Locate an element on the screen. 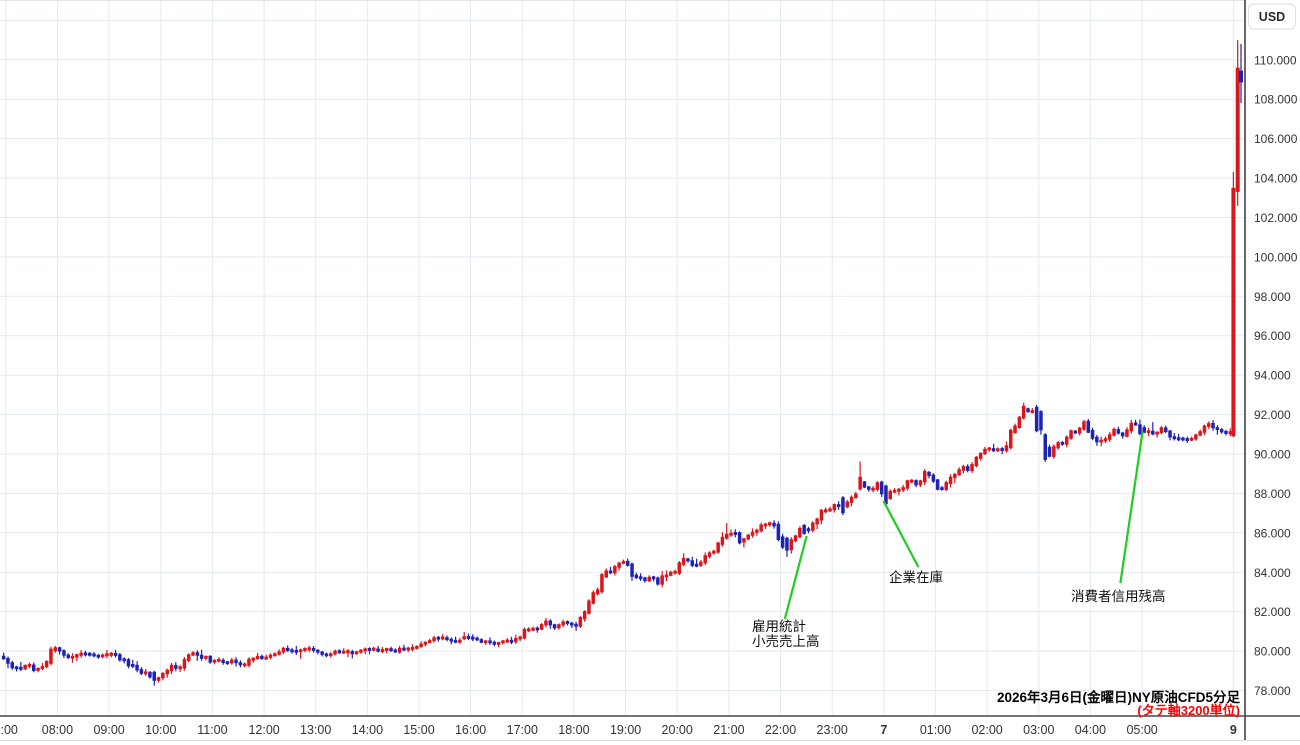 This screenshot has width=1300, height=745. svg-text: 08:00 is located at coordinates (57, 730).